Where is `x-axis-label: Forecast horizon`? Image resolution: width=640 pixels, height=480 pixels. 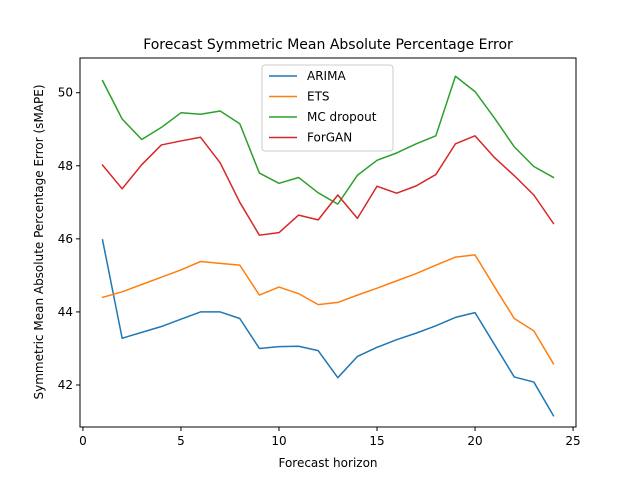
x-axis-label: Forecast horizon is located at coordinates (327, 463).